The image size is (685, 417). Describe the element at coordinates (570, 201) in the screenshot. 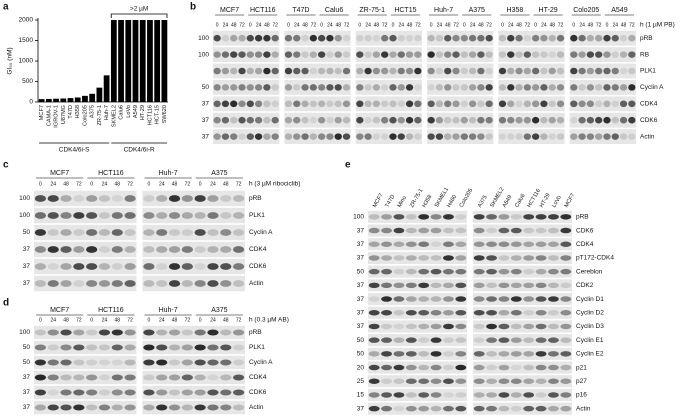

I see `cell-line: MCF7` at that location.